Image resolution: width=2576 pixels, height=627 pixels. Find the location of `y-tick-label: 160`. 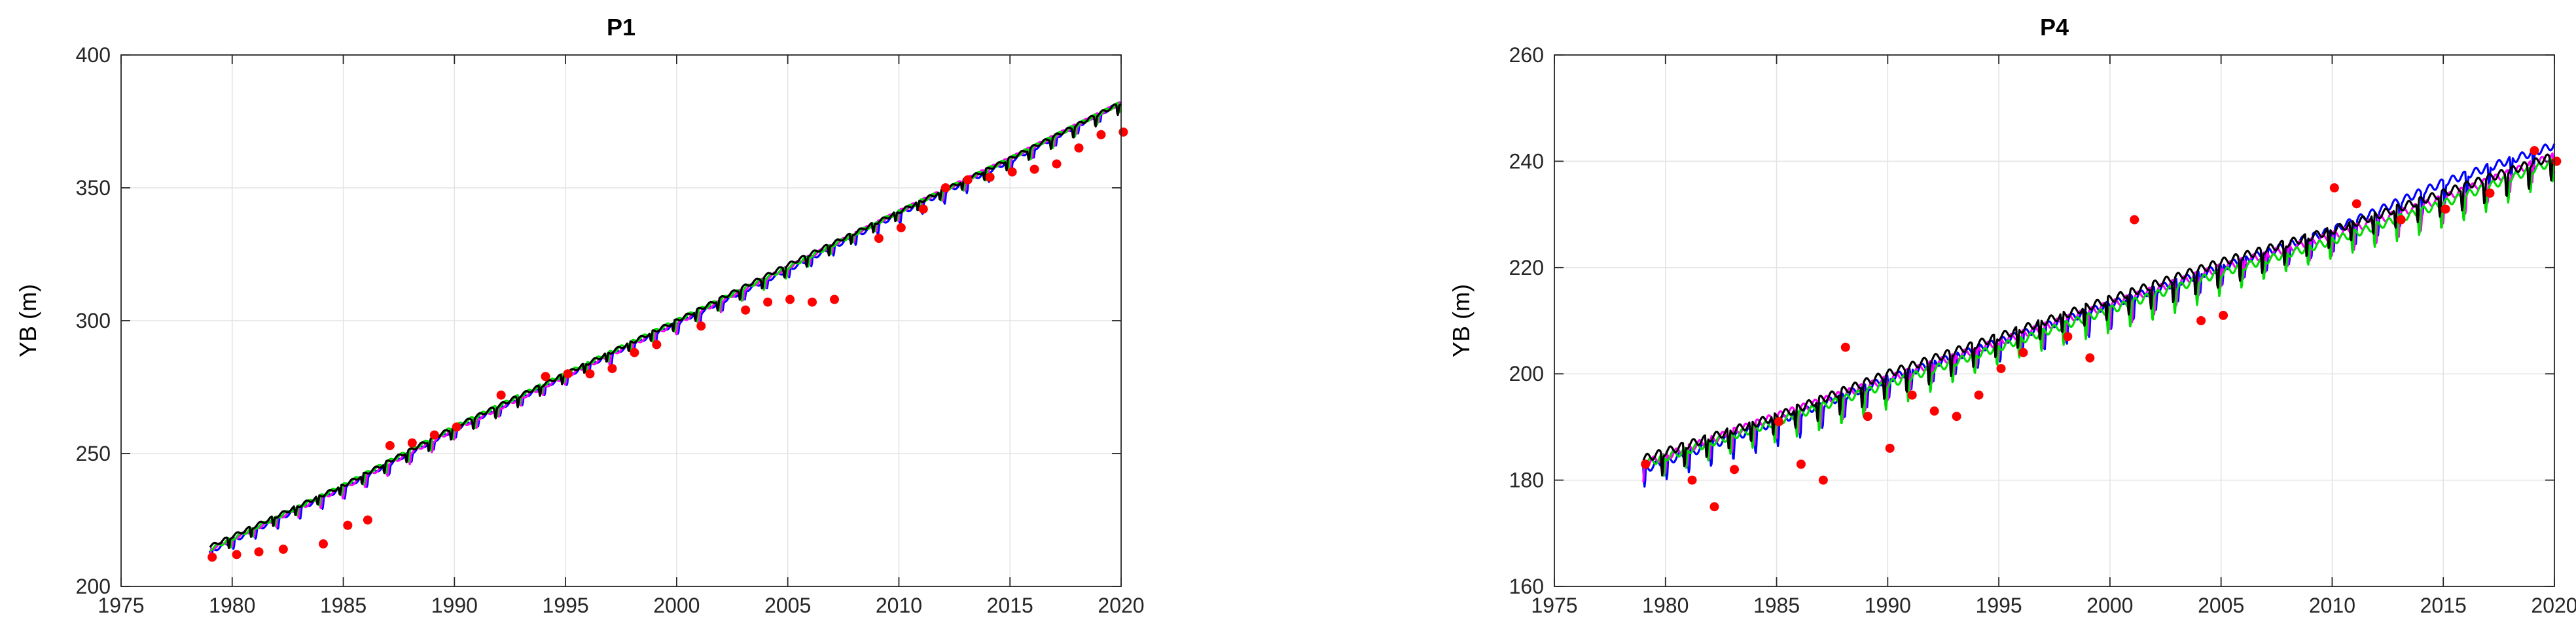

y-tick-label: 160 is located at coordinates (1526, 586).